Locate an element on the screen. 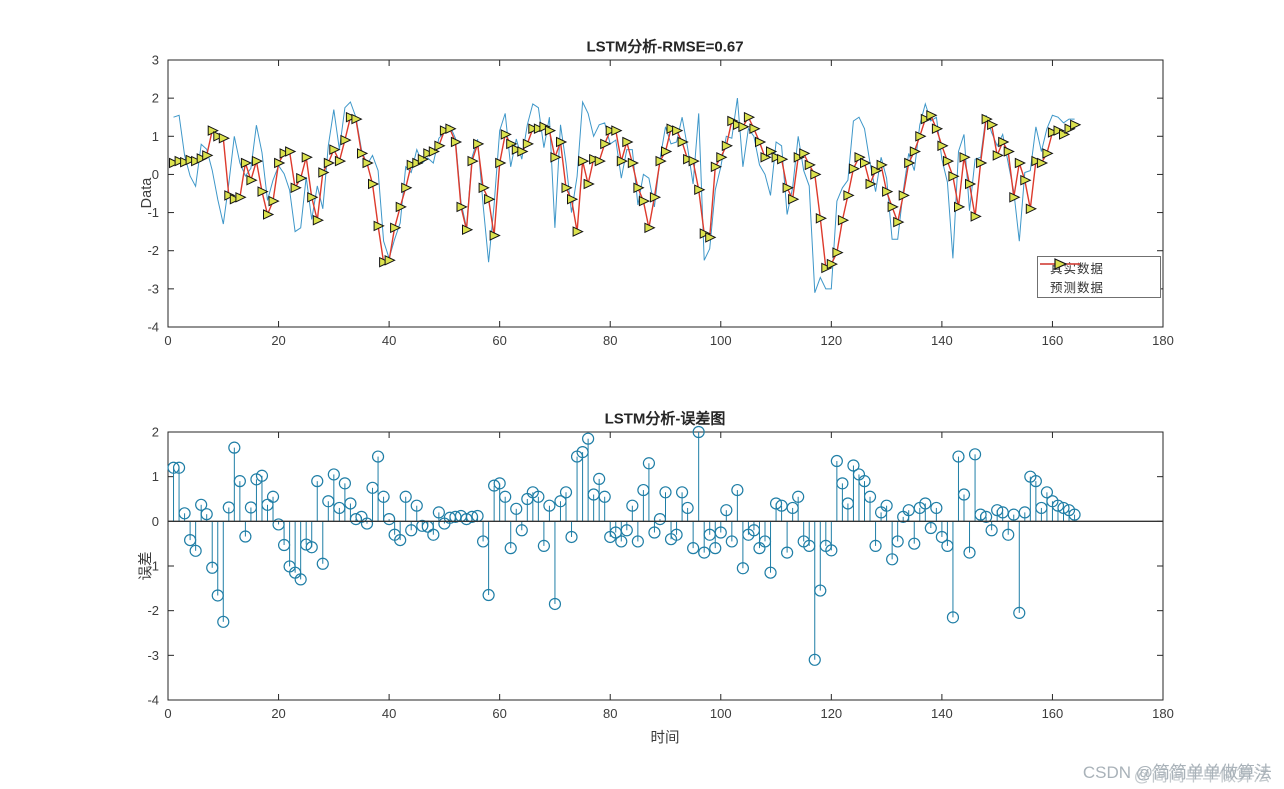  watermark-ghost-text: @简简单单做算法 is located at coordinates (1201, 775).